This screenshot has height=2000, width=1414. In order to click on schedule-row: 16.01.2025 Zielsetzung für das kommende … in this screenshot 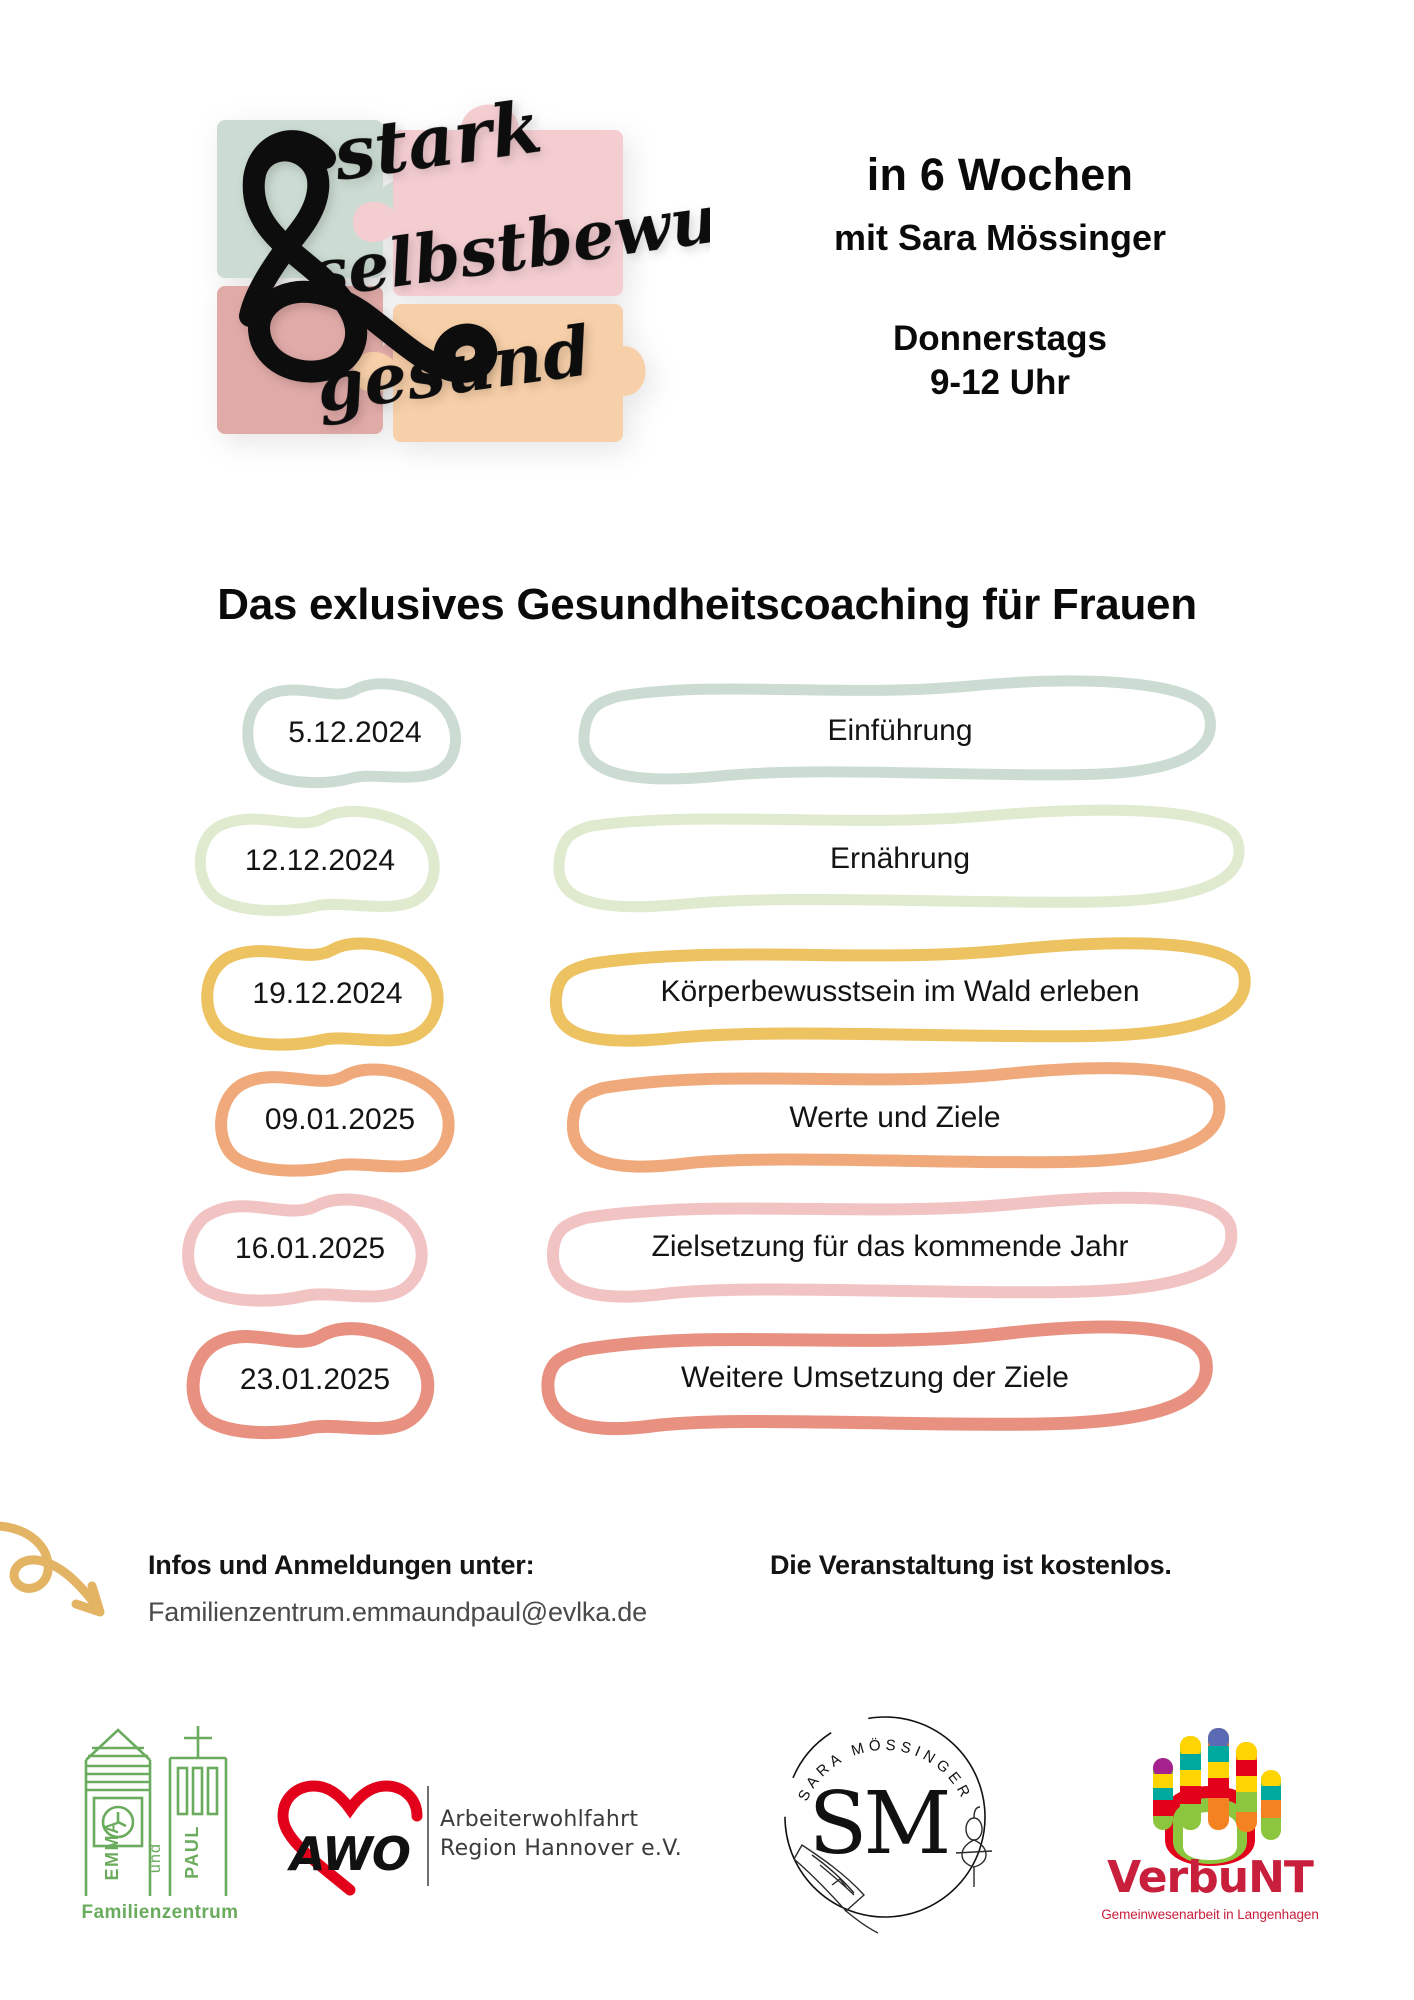, I will do `click(707, 1246)`.